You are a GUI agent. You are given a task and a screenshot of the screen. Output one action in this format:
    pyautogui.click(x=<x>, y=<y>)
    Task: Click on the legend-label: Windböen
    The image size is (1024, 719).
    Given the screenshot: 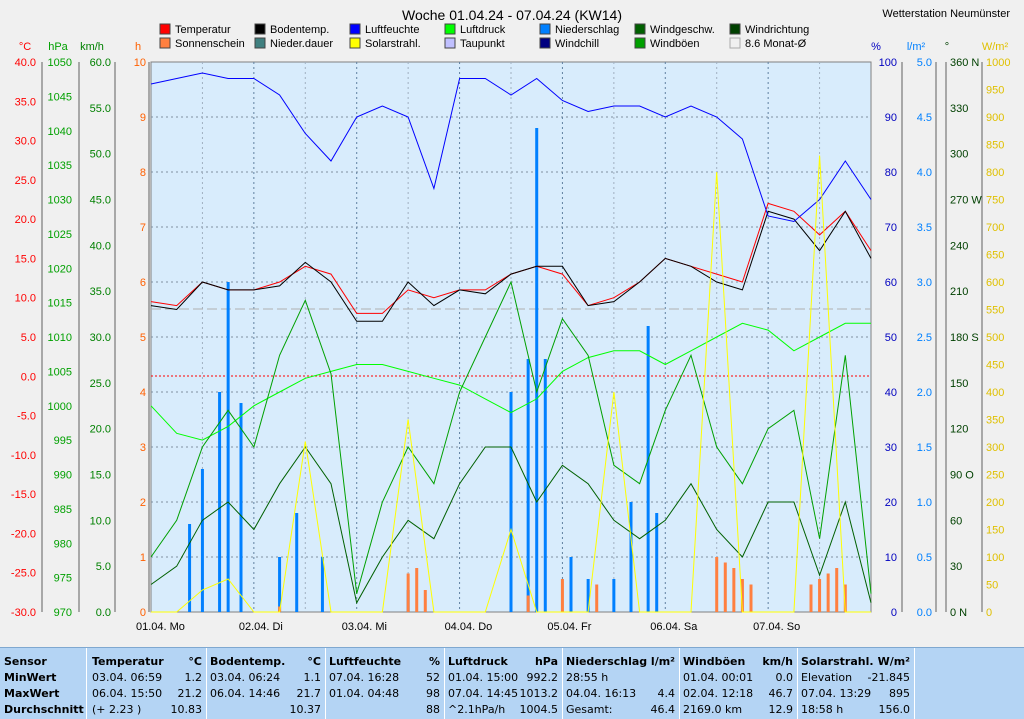 What is the action you would take?
    pyautogui.click(x=675, y=44)
    